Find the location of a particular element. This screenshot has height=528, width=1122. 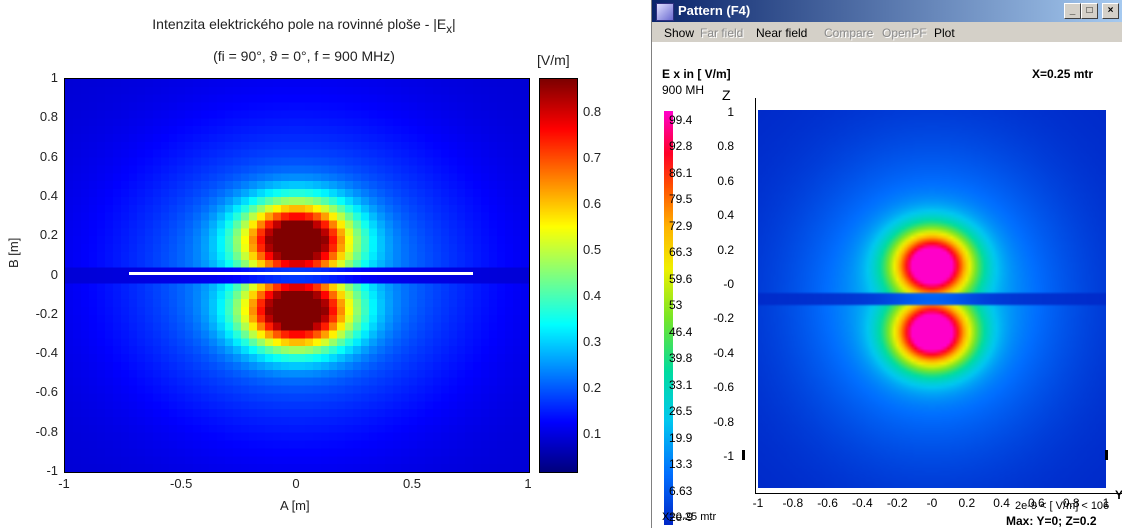

x-tick-label: -0.5 is located at coordinates (181, 483).